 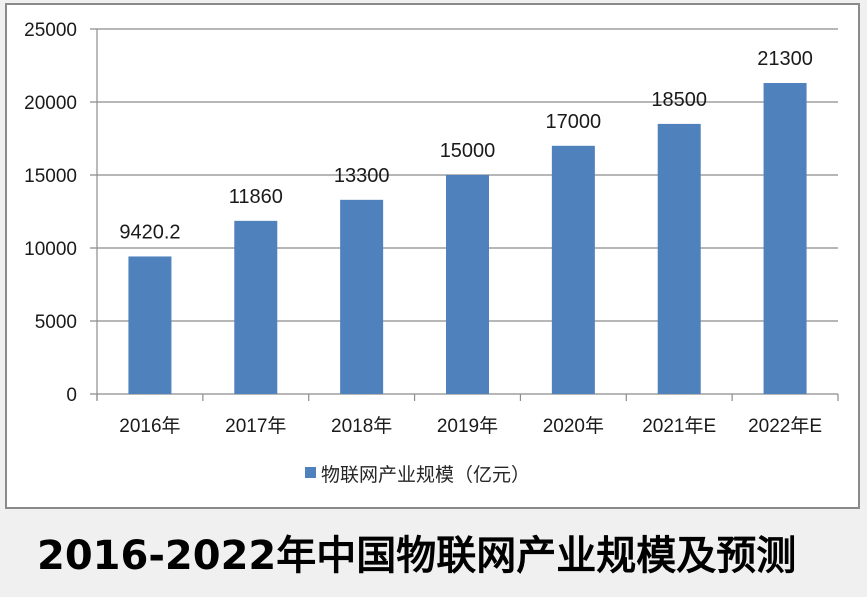 I want to click on x-tick-label: 2021年E, so click(x=679, y=426).